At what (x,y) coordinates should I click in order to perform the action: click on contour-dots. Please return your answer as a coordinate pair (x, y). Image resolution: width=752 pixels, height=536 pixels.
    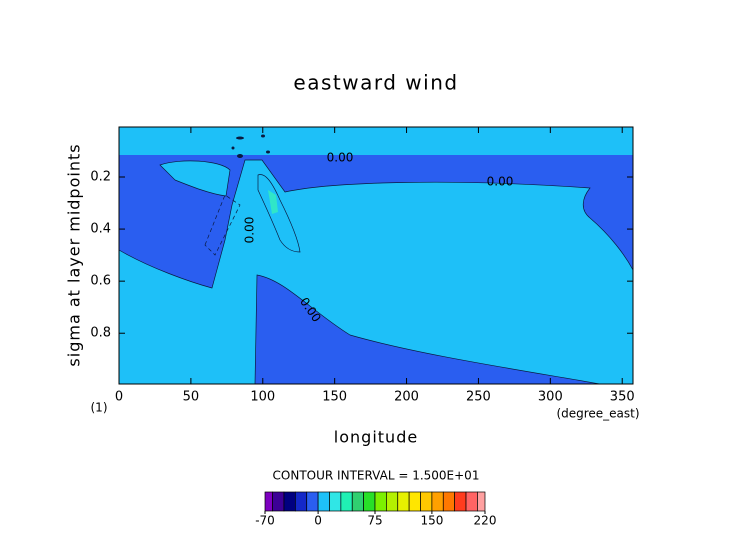
    Looking at the image, I should click on (250, 146).